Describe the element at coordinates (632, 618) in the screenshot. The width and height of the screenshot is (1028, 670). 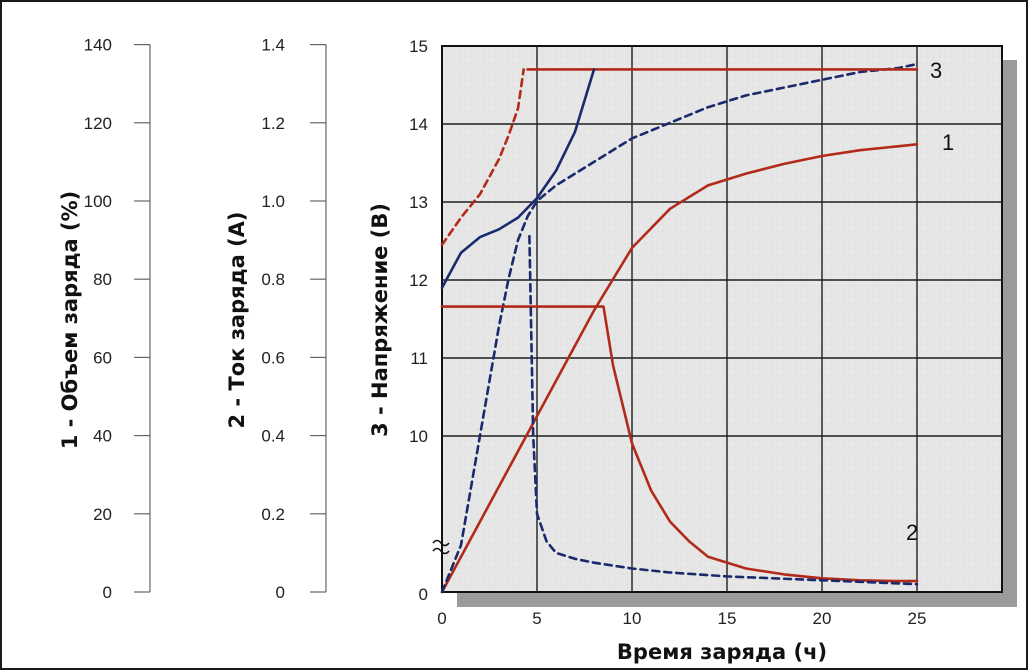
I see `x-tick-label: 10` at that location.